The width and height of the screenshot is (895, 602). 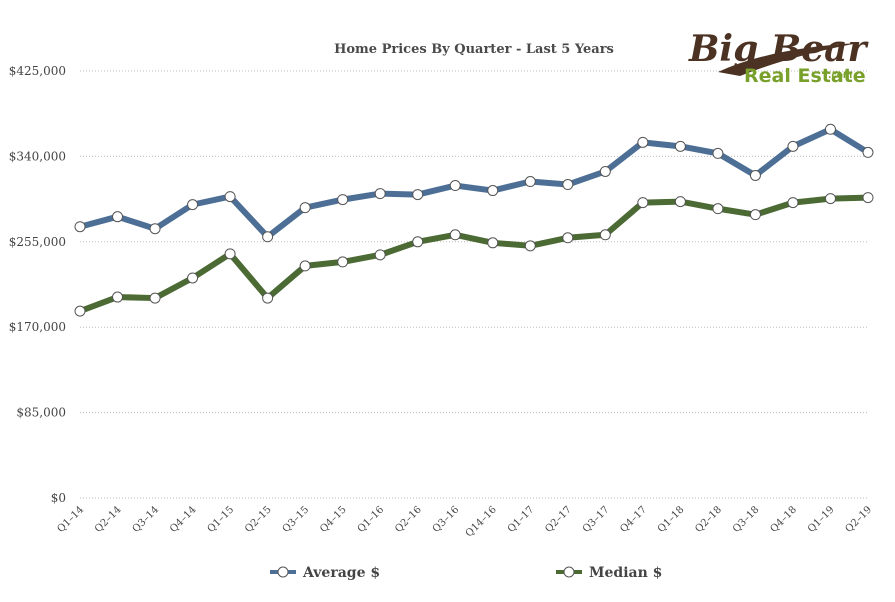 I want to click on x-tick-label: Q4–18, so click(x=783, y=519).